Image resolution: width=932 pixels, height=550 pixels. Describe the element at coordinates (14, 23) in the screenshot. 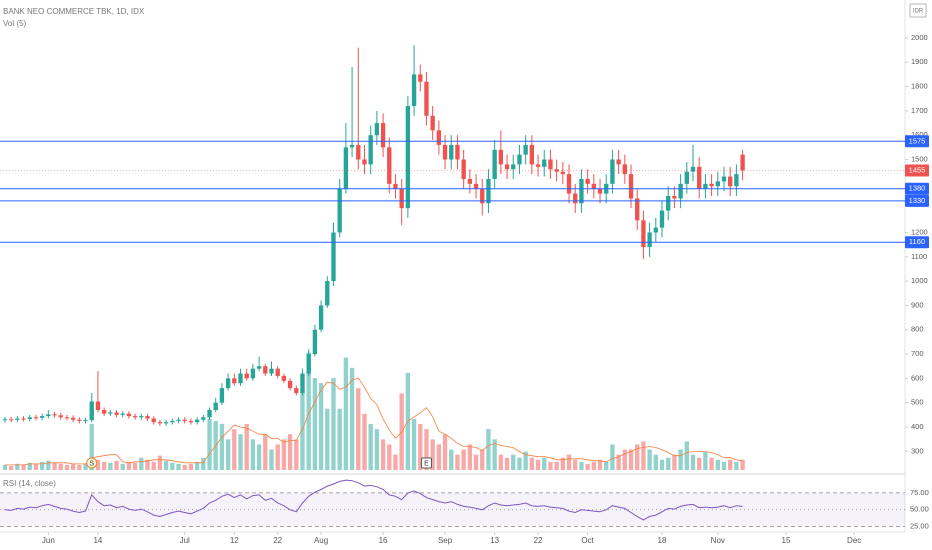

I see `volume-label: Vol (5)` at that location.